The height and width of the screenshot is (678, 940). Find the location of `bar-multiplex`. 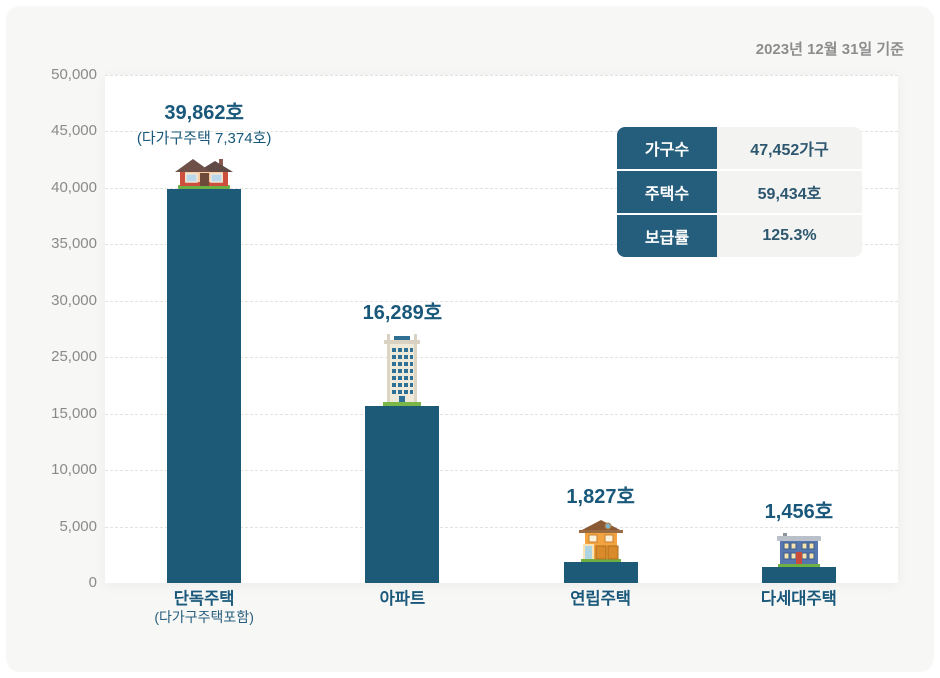

bar-multiplex is located at coordinates (798, 575).